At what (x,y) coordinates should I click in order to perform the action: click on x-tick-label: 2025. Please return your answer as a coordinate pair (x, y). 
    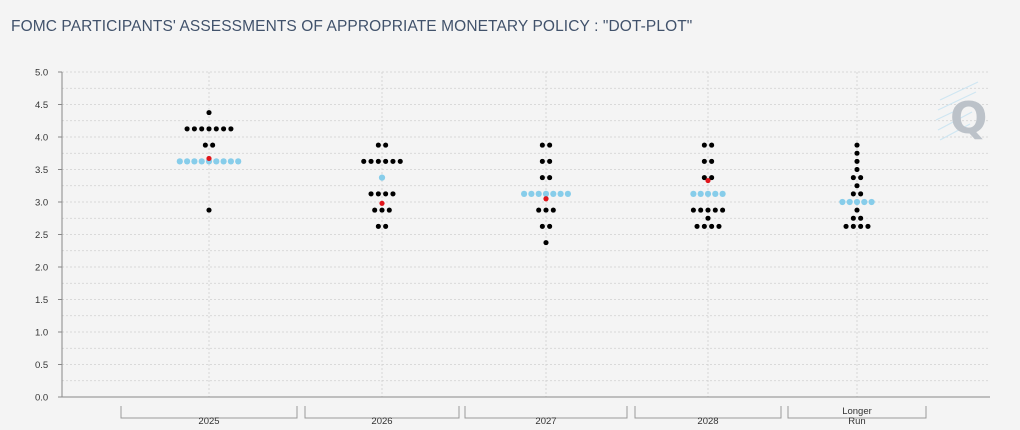
    Looking at the image, I should click on (208, 421).